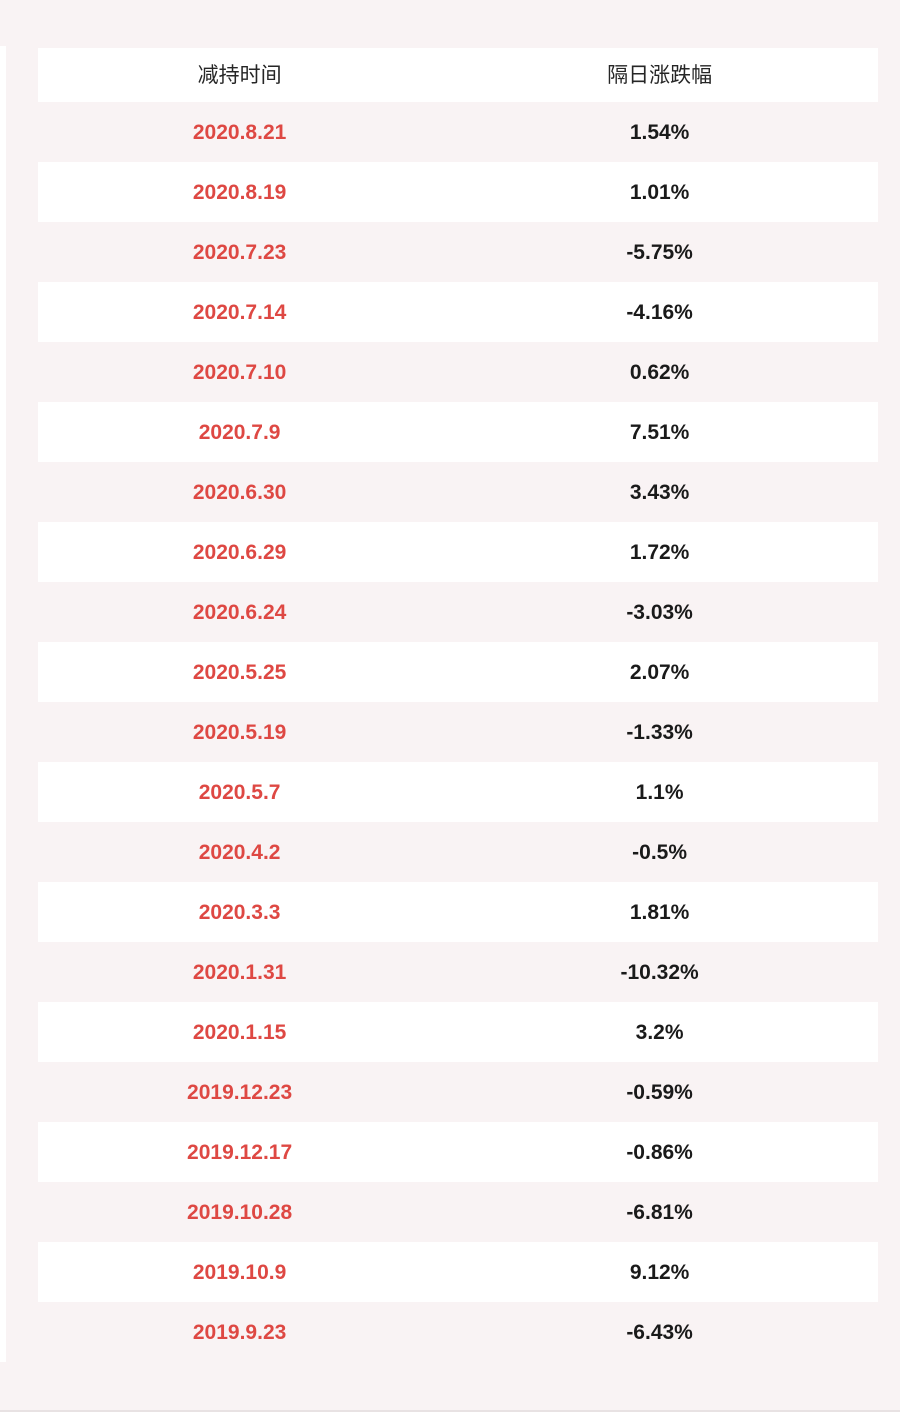 Image resolution: width=900 pixels, height=1412 pixels. I want to click on change-percent-cell: 1.72%, so click(659, 552).